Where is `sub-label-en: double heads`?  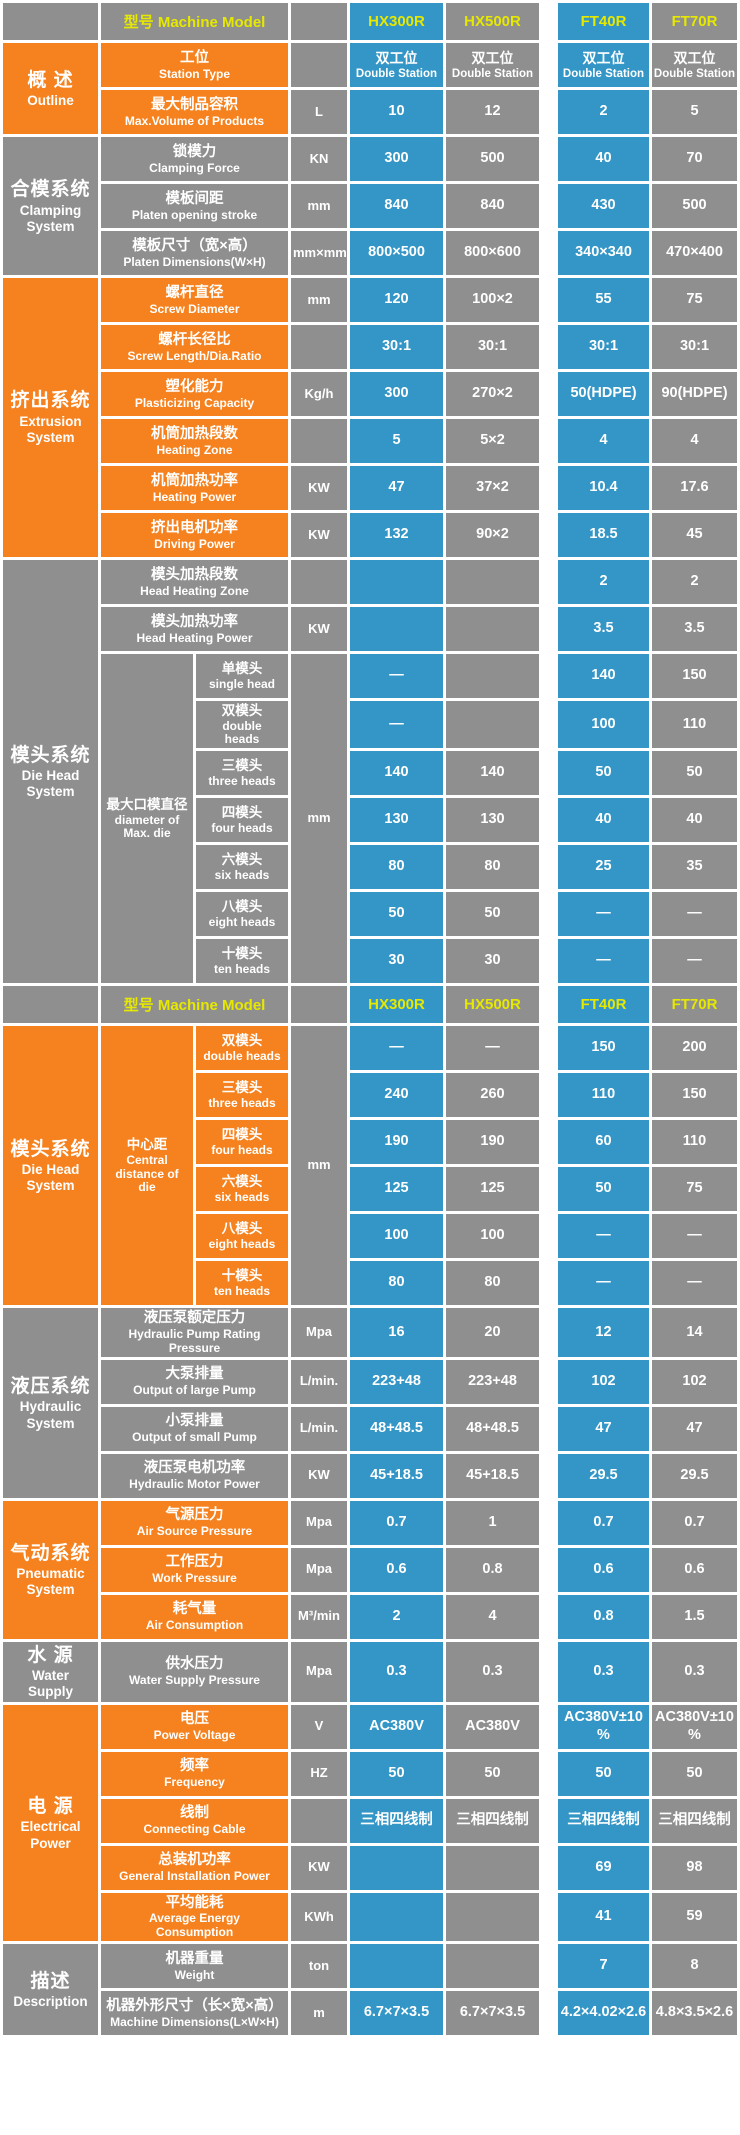
sub-label-en: double heads is located at coordinates (242, 732).